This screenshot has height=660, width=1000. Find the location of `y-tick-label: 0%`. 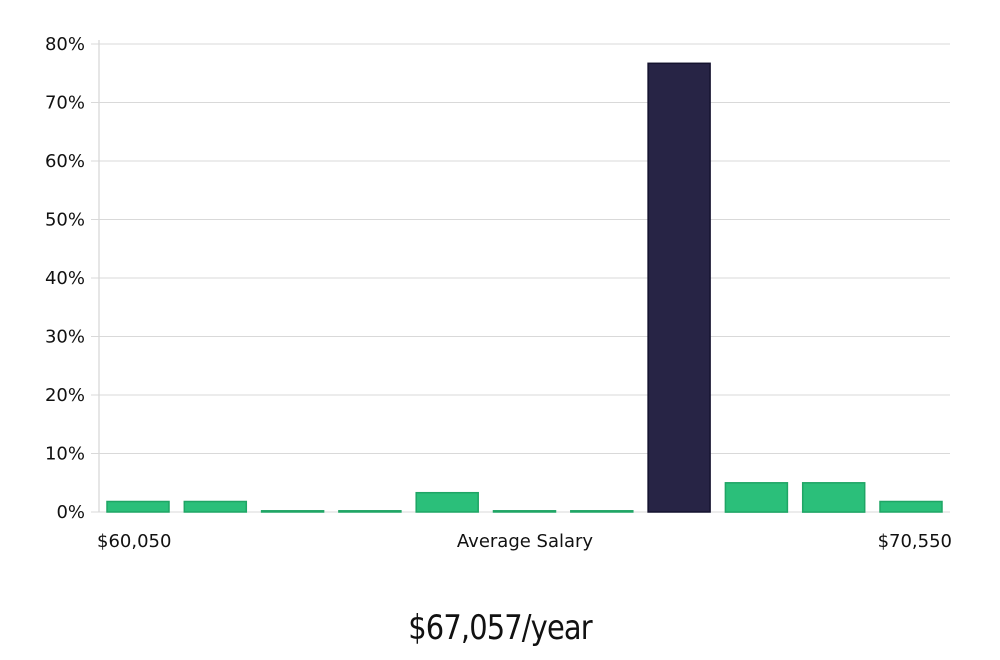

y-tick-label: 0% is located at coordinates (70, 512).